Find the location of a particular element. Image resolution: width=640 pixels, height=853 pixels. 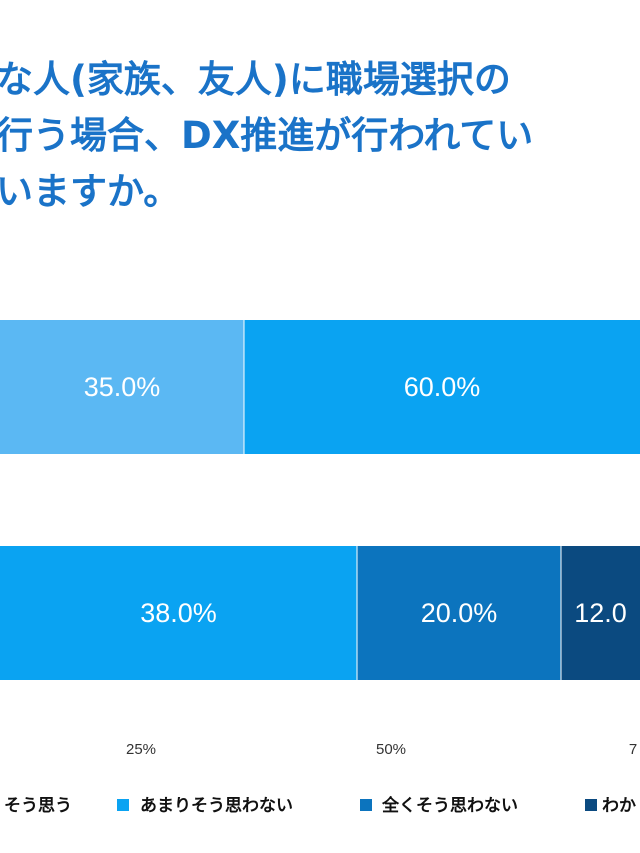

legend-label: そう思う is located at coordinates (38, 806).